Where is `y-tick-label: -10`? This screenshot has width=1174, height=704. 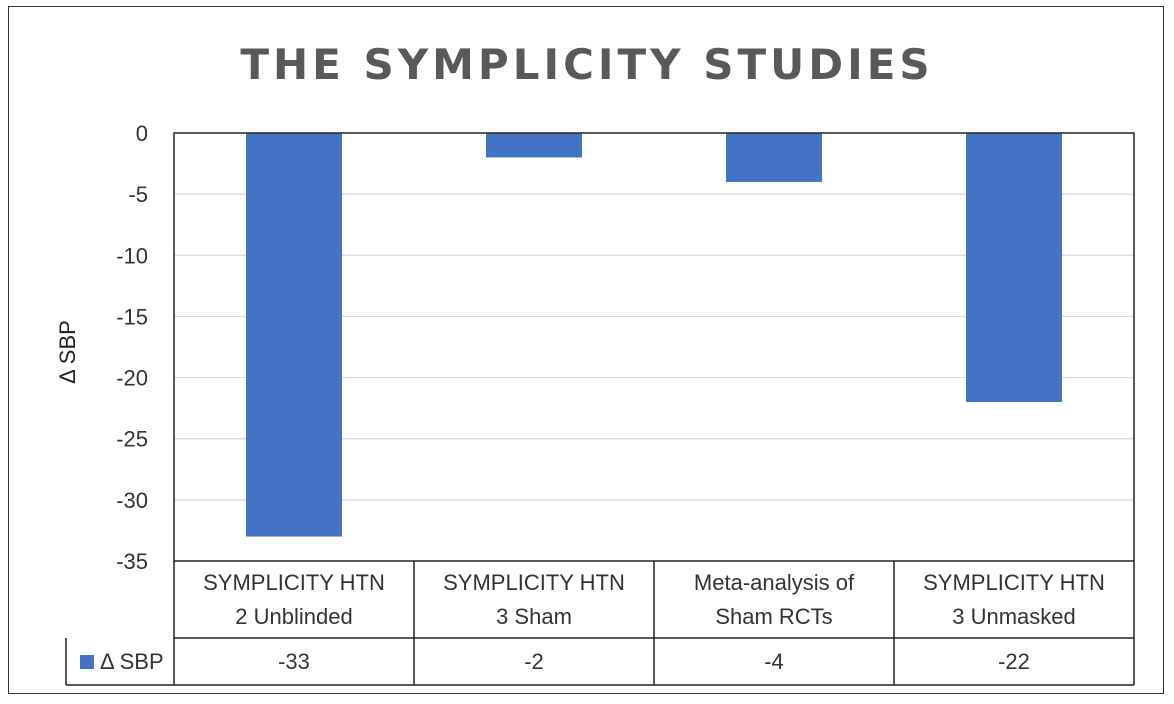
y-tick-label: -10 is located at coordinates (132, 255).